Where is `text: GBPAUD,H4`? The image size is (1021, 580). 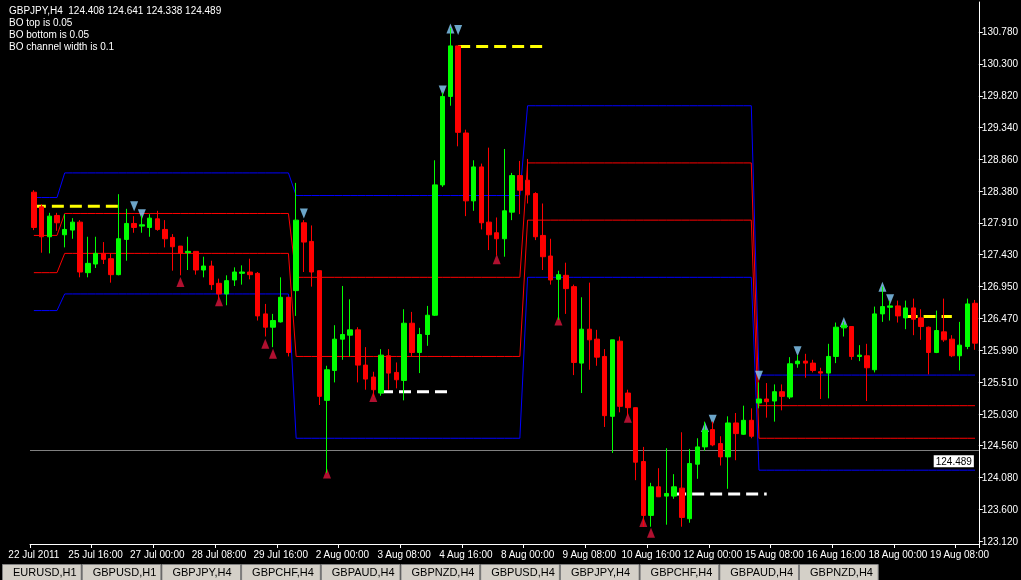 text: GBPAUD,H4 is located at coordinates (363, 571).